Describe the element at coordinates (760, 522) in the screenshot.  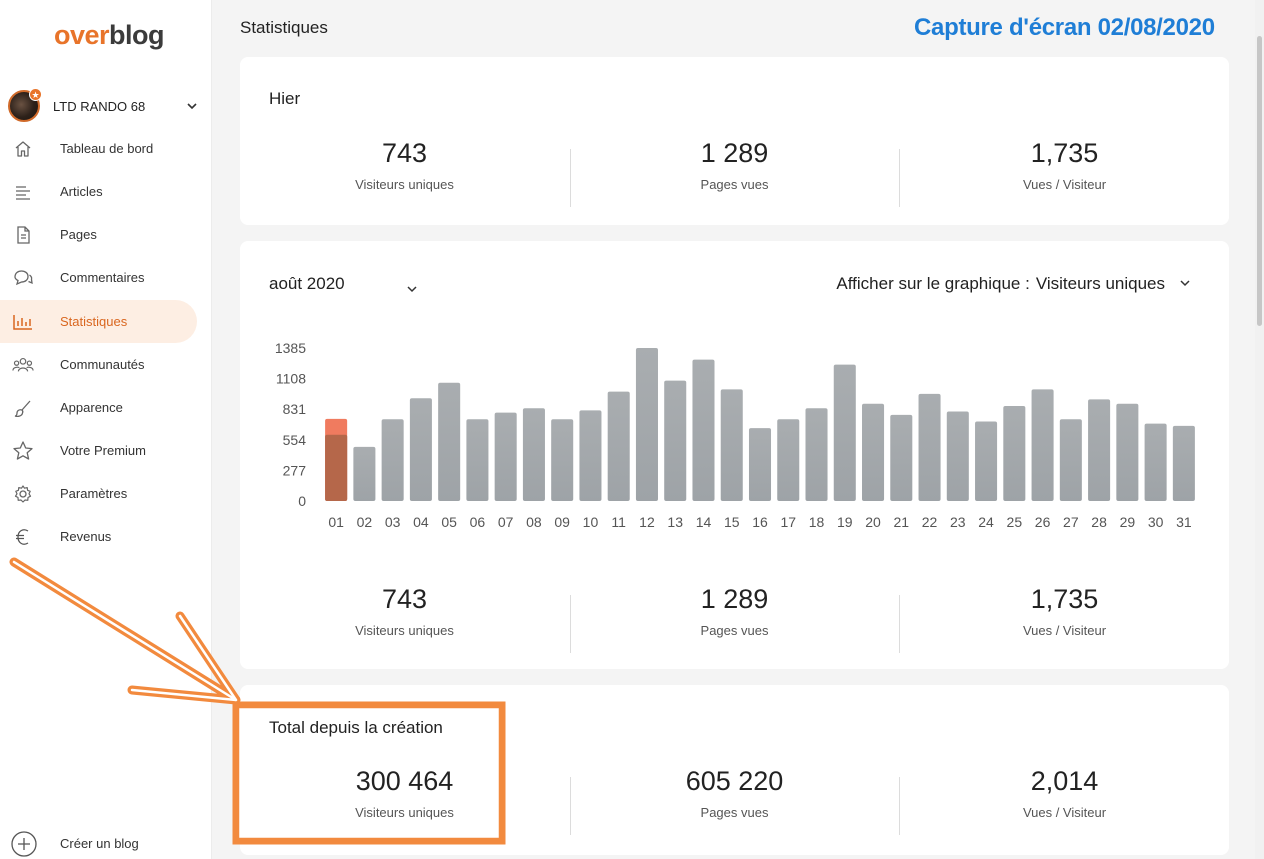
I see `x-tick-label: 16` at that location.